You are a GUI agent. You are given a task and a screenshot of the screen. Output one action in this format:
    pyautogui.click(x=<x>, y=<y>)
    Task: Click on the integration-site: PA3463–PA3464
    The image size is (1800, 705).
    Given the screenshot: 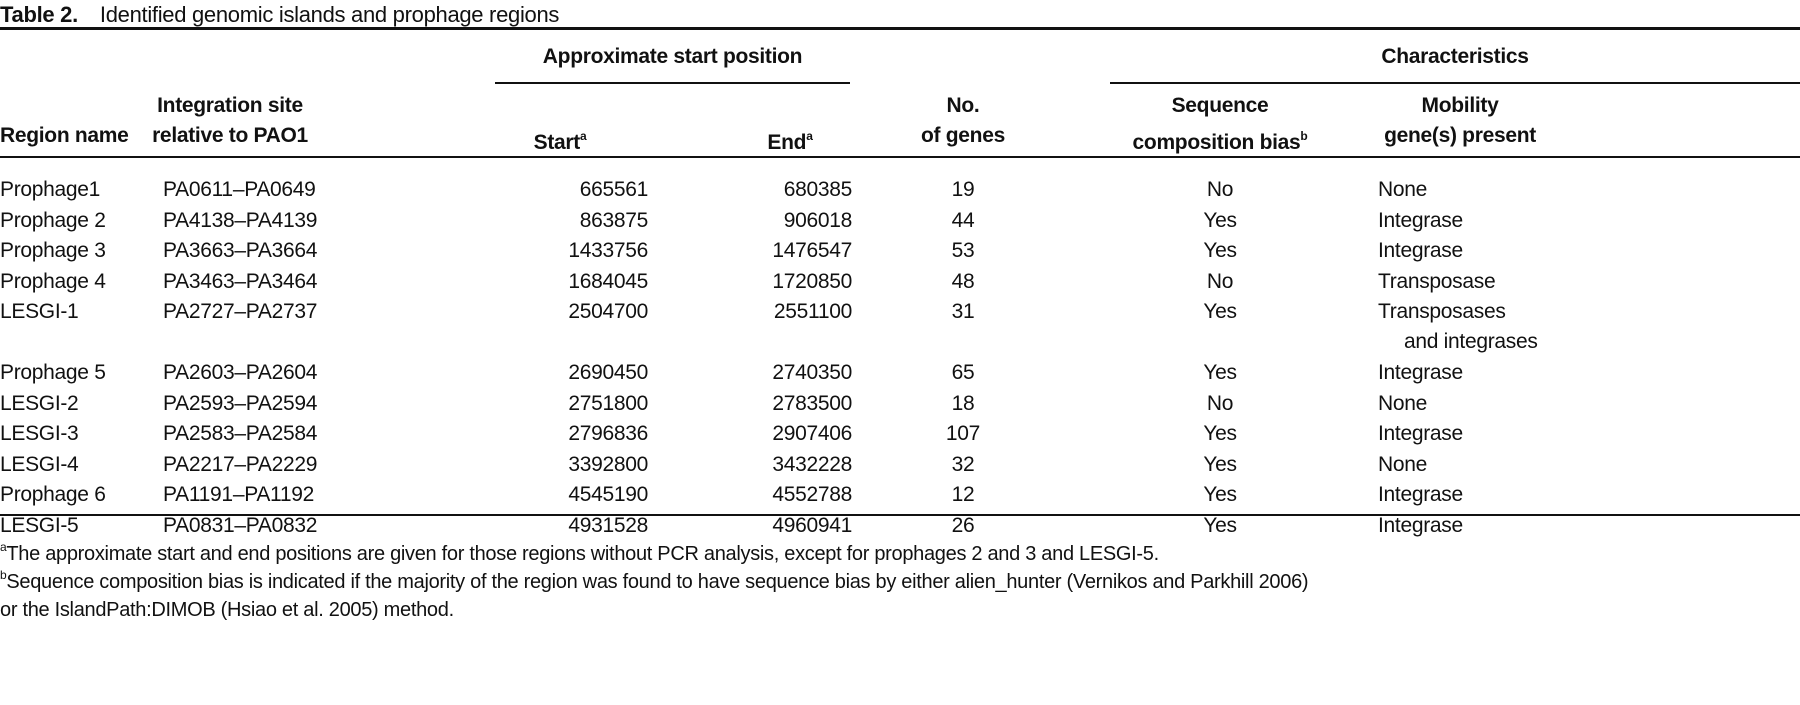 What is the action you would take?
    pyautogui.click(x=240, y=281)
    